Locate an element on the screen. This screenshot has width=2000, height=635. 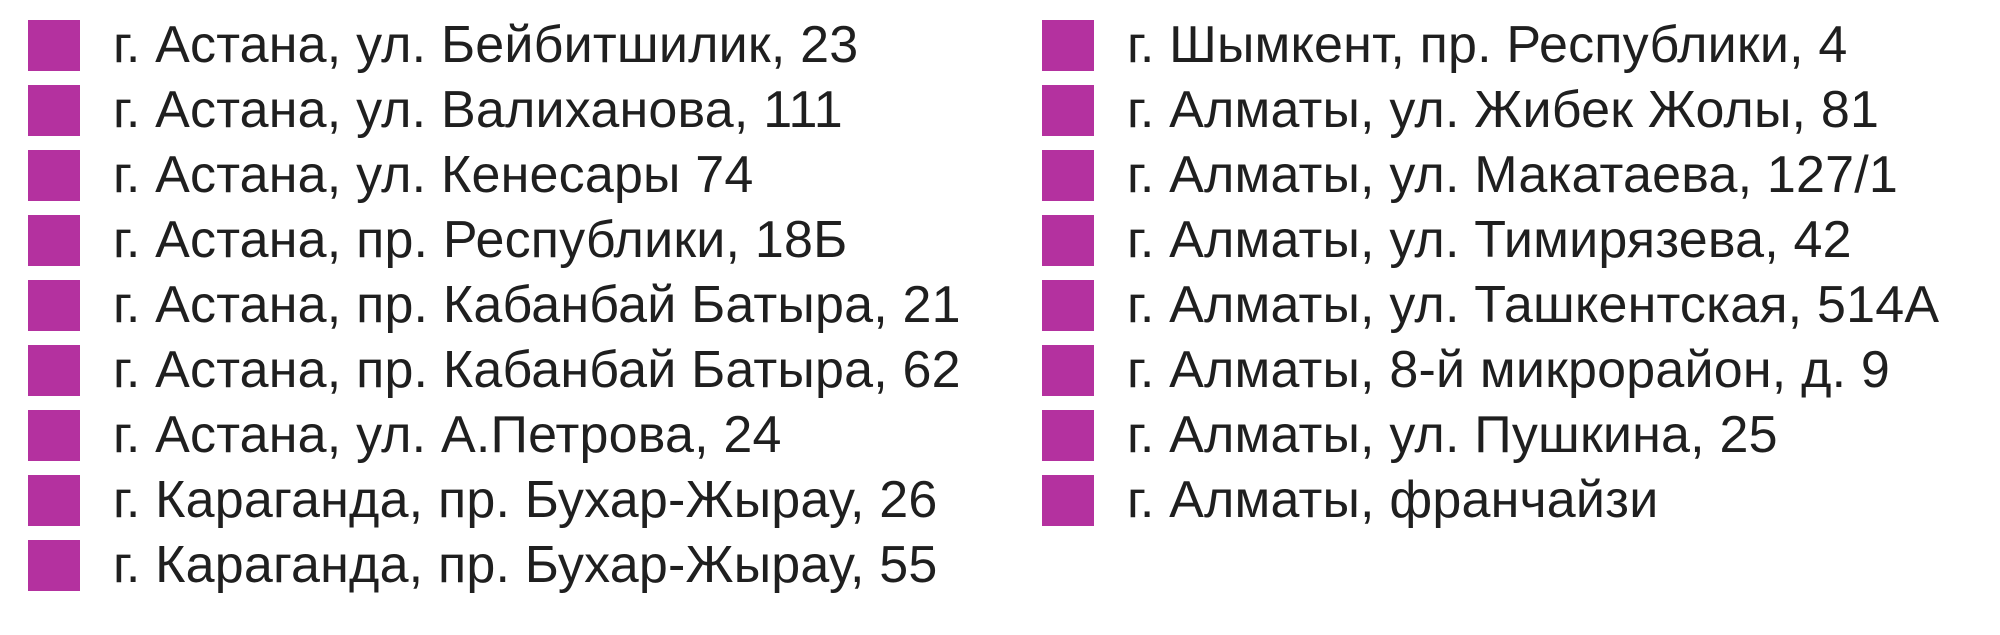
address-item: г. Караганда, пр. Бухар-Жырау, 55 is located at coordinates (494, 565).